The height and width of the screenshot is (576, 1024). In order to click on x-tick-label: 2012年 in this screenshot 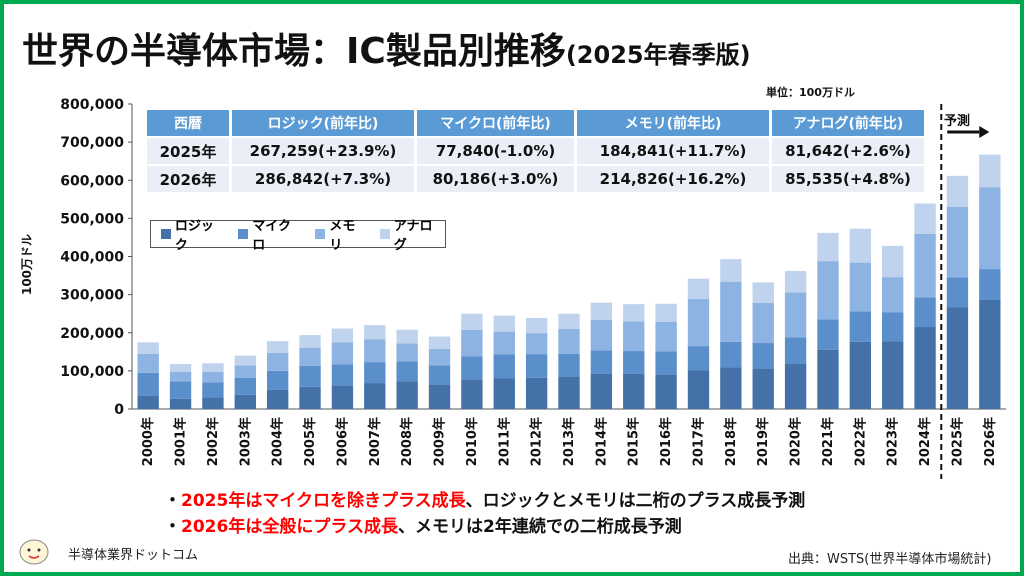, I will do `click(537, 441)`.